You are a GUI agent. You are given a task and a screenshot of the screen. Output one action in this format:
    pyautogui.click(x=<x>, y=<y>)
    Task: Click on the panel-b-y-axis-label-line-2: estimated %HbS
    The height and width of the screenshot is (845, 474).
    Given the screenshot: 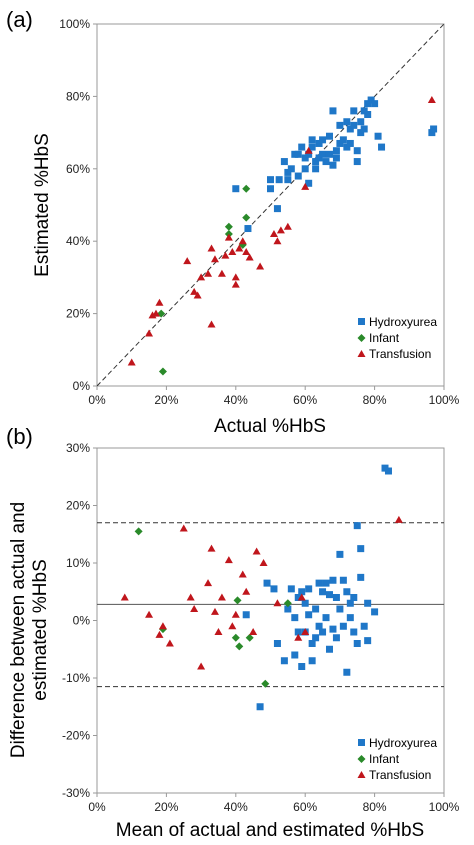 What is the action you would take?
    pyautogui.click(x=40, y=630)
    